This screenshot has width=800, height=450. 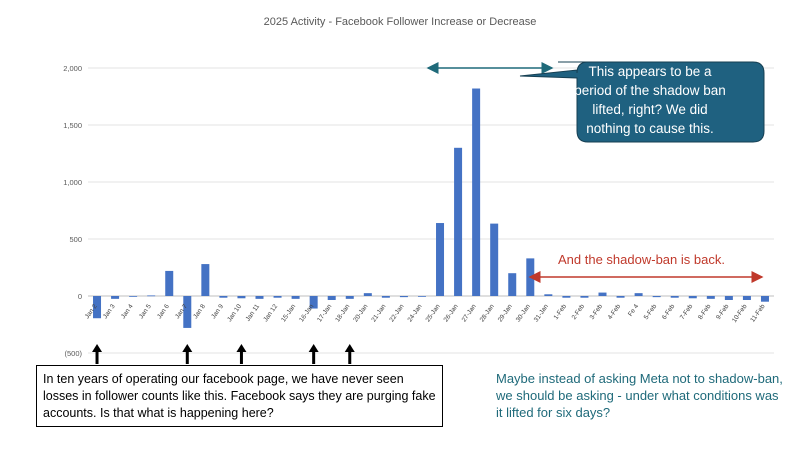 What do you see at coordinates (217, 311) in the screenshot?
I see `x-tick-label: Jan 9` at bounding box center [217, 311].